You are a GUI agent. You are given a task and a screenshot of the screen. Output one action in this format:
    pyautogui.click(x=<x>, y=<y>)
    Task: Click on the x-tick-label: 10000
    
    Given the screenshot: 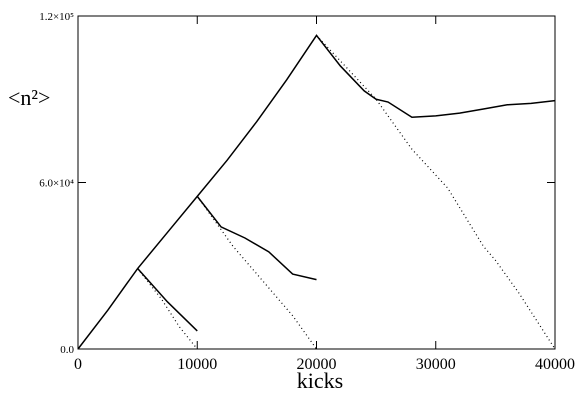 What is the action you would take?
    pyautogui.click(x=197, y=364)
    